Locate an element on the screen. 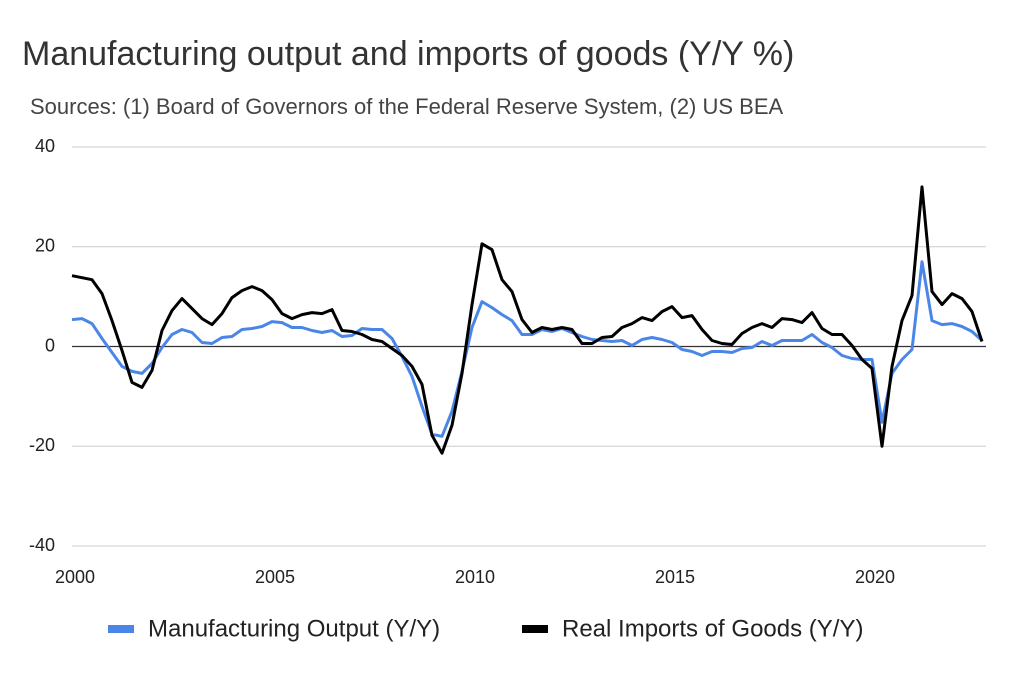 This screenshot has width=1024, height=678. y-tick-label: 0 is located at coordinates (50, 345).